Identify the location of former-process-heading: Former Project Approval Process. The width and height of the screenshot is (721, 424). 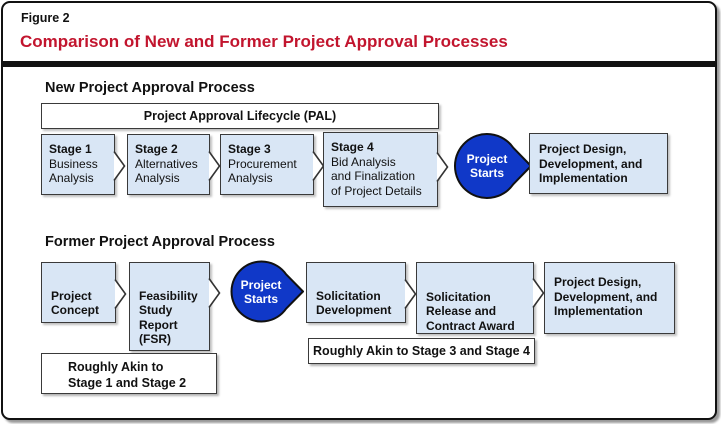
(160, 242).